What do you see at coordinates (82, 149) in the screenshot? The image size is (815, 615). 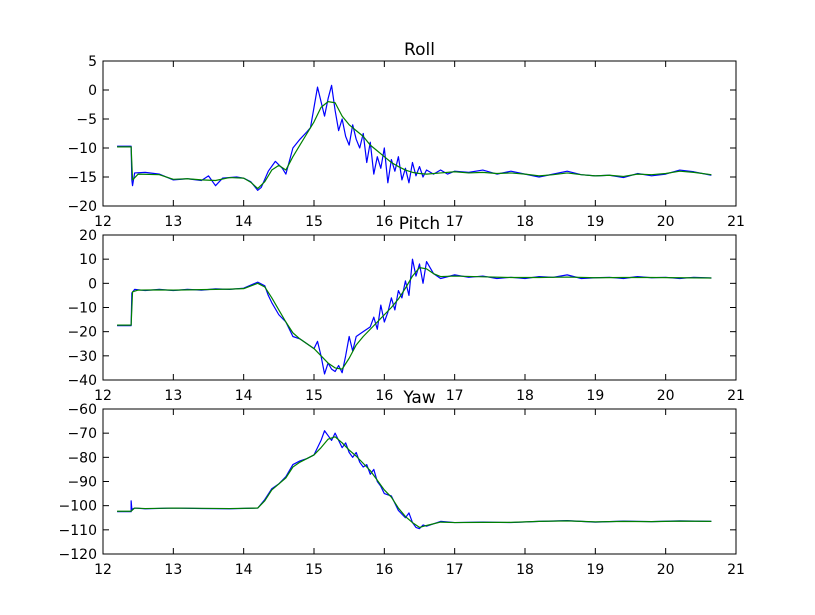 I see `roll-y-tick-label: −10` at bounding box center [82, 149].